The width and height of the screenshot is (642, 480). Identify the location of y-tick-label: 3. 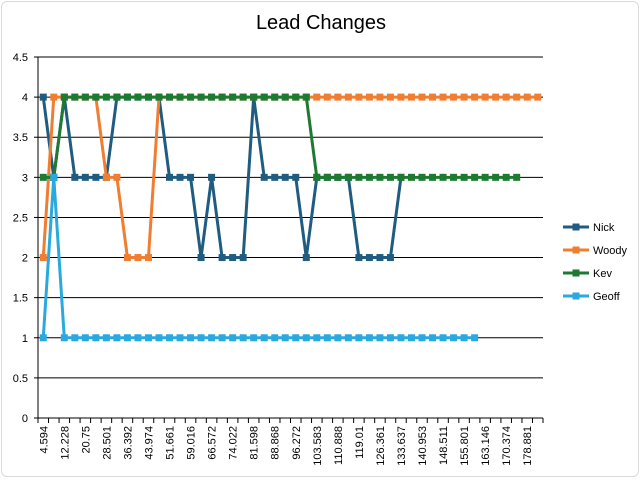
(25, 178).